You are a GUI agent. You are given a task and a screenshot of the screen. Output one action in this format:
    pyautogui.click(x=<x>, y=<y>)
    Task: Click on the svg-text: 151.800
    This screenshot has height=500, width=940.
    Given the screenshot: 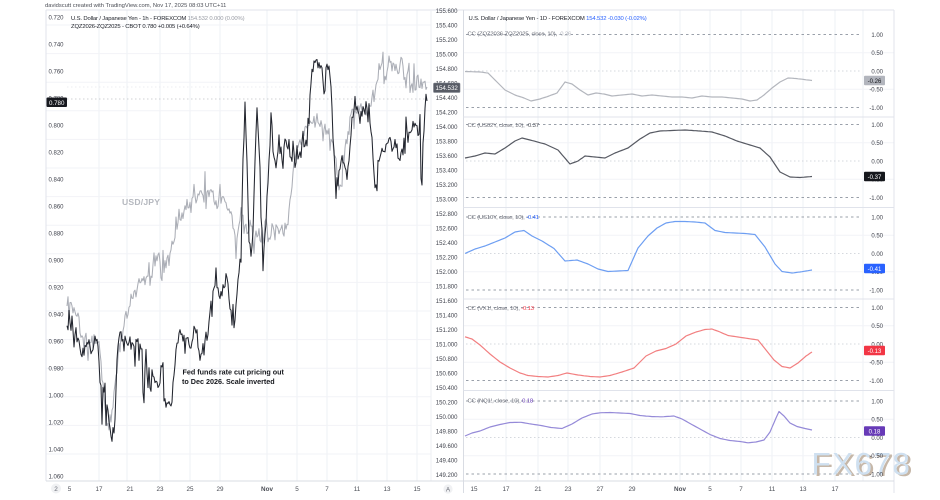 What is the action you would take?
    pyautogui.click(x=447, y=288)
    